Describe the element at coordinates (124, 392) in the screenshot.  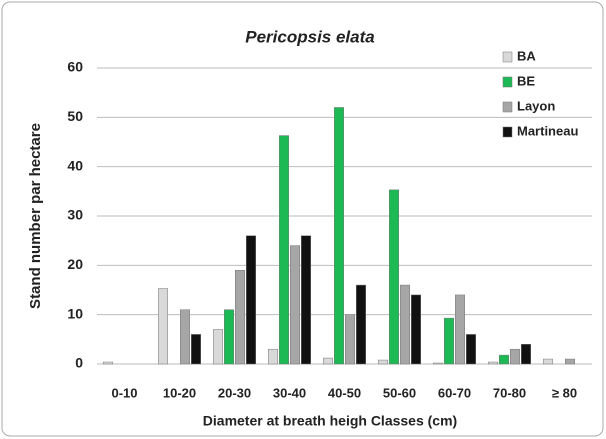
I see `x-tick-label: 0-10` at that location.